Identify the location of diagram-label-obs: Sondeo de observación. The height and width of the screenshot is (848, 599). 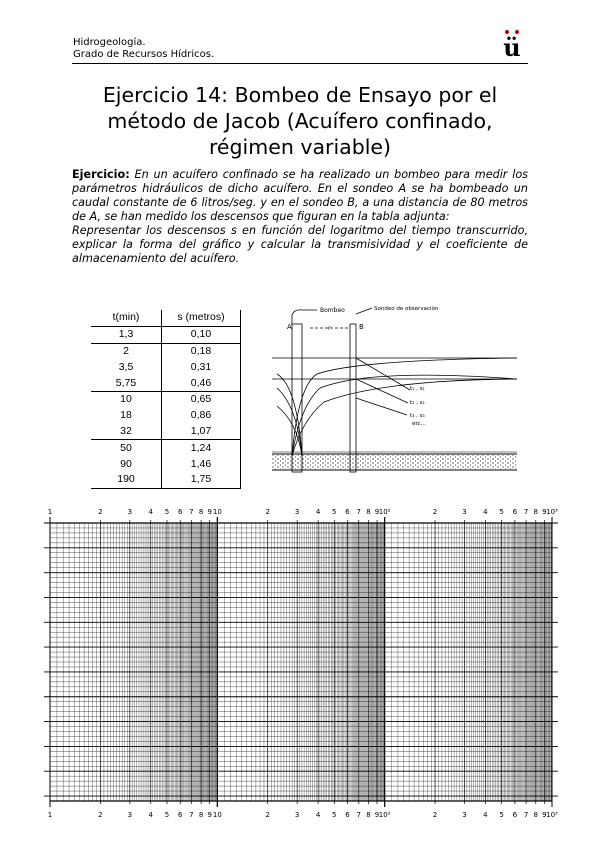
(406, 308).